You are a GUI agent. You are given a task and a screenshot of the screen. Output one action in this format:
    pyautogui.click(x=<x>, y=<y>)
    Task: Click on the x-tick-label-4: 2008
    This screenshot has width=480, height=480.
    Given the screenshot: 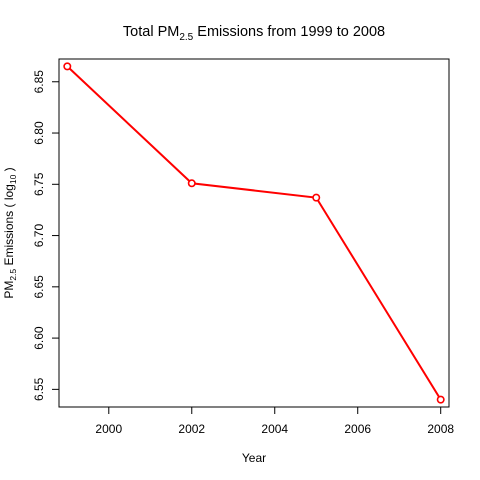 What is the action you would take?
    pyautogui.click(x=440, y=429)
    